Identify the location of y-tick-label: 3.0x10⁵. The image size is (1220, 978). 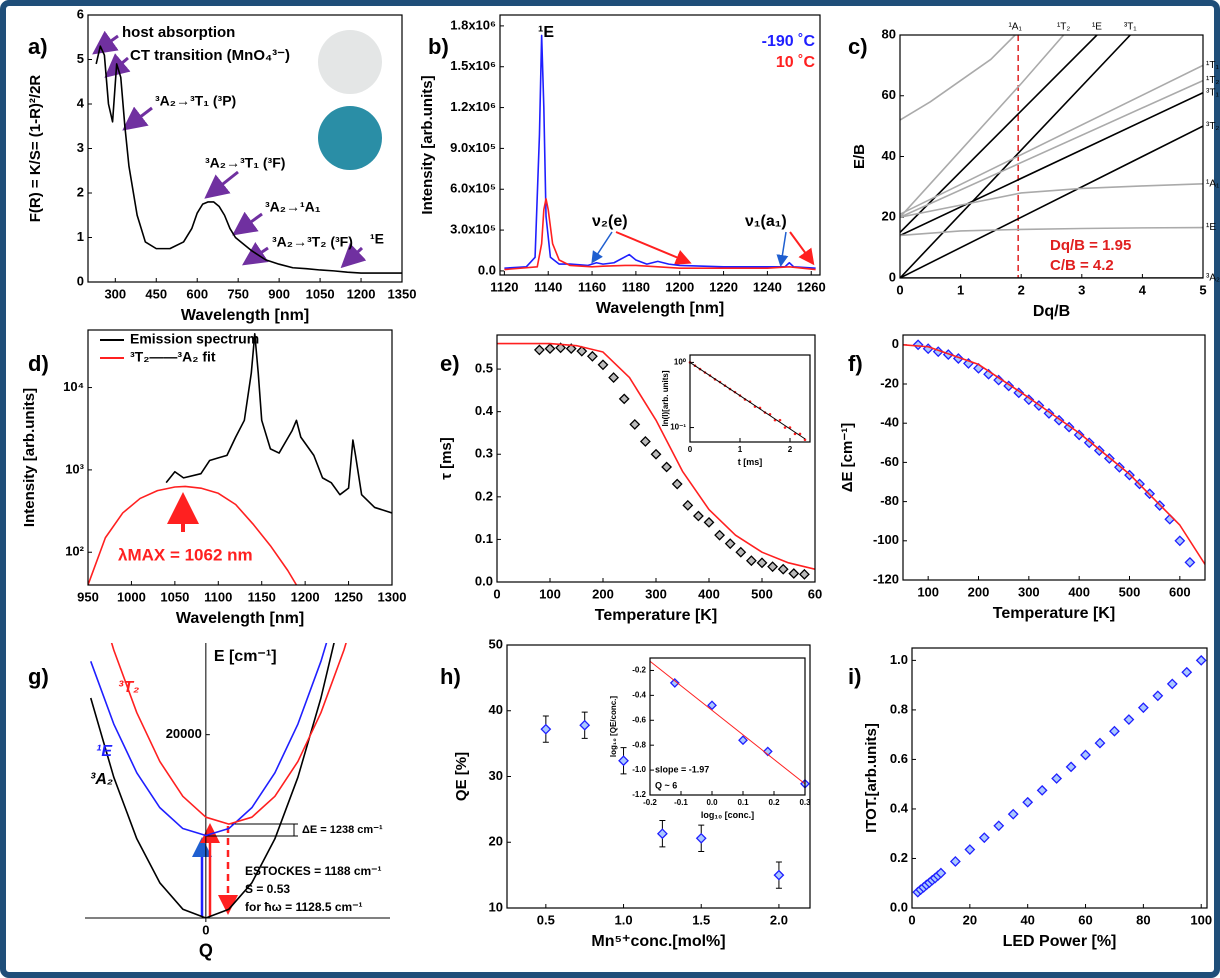
(473, 229).